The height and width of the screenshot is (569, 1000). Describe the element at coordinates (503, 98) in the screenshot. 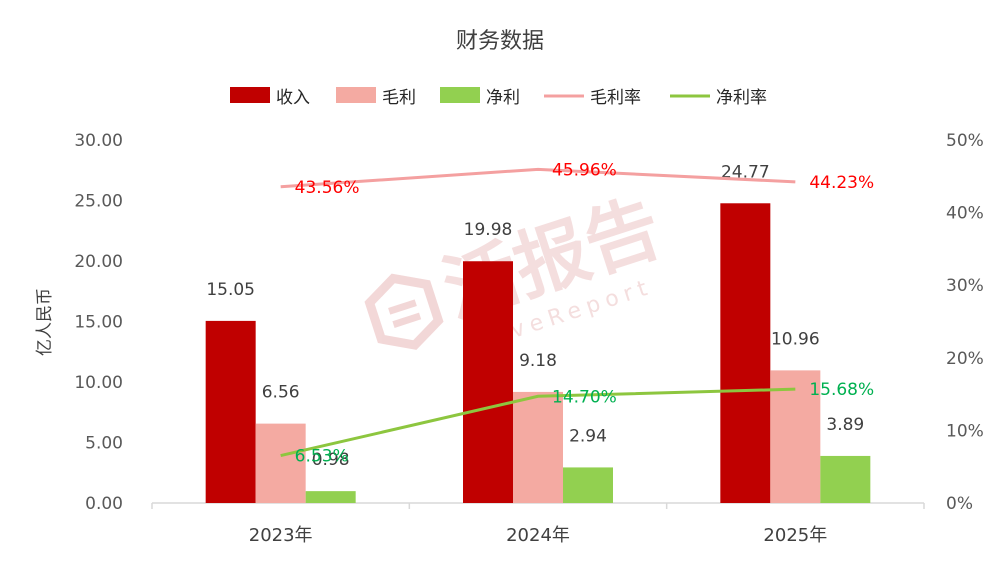

I see `legend-label: 净利` at that location.